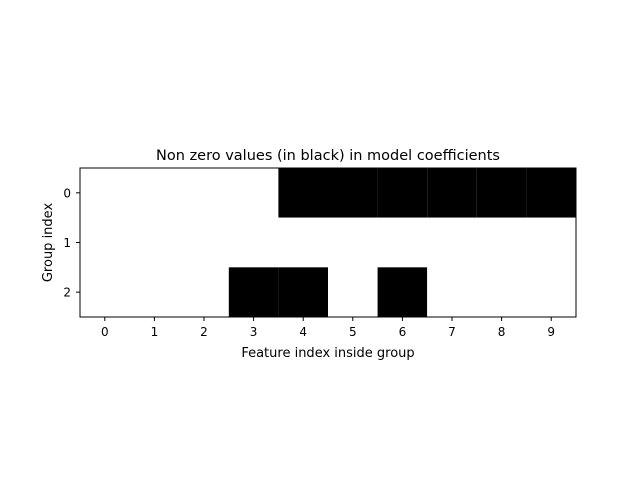 This screenshot has width=640, height=480. I want to click on heatmap-cell-r1-c0, so click(105, 242).